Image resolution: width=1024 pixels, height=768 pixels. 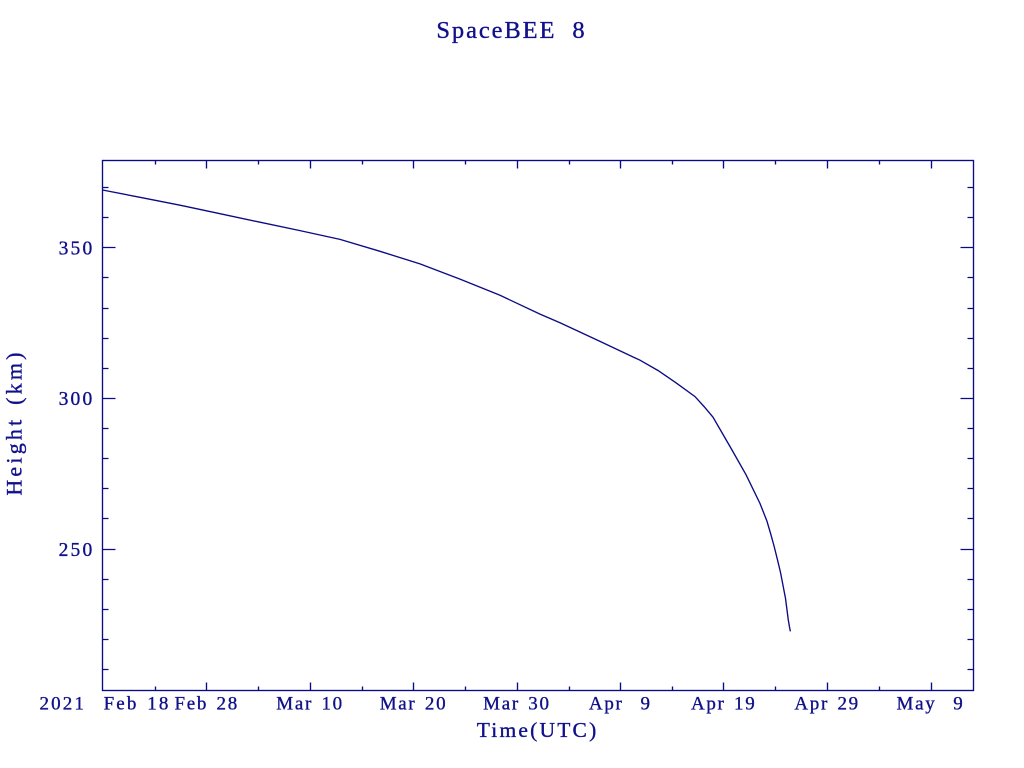 What do you see at coordinates (105, 704) in the screenshot?
I see `svg-text: 2021 Feb 18` at bounding box center [105, 704].